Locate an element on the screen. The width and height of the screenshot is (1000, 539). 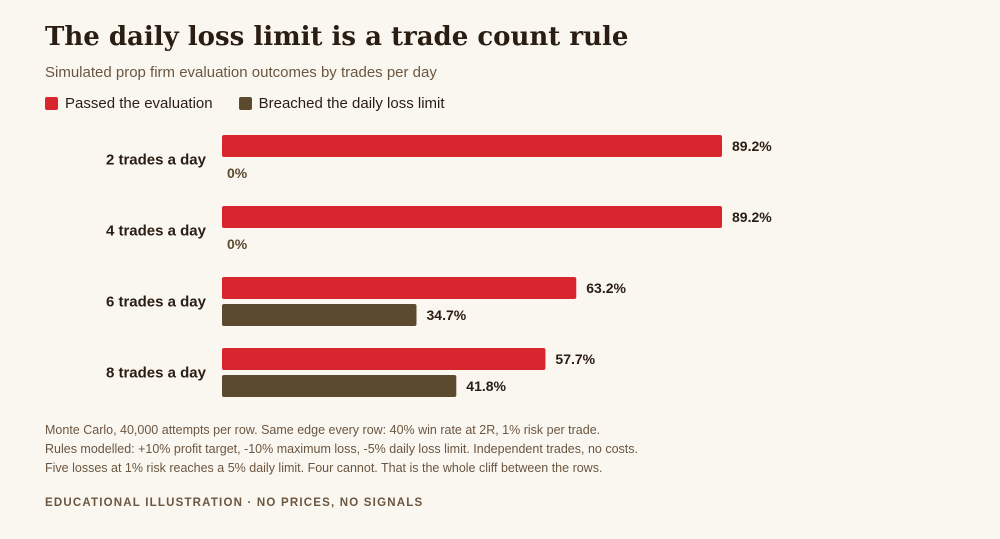
category-label: 4 trades a day is located at coordinates (156, 231).